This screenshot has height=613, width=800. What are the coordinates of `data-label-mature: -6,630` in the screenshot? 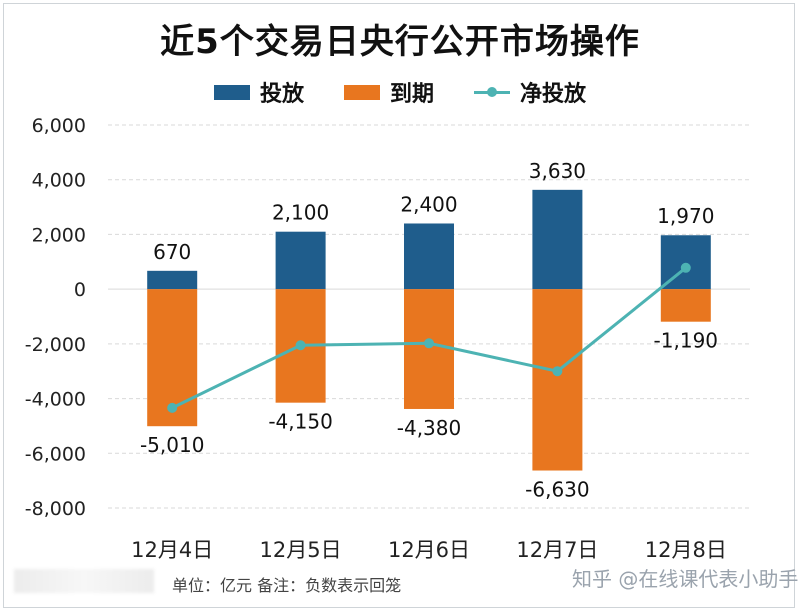 It's located at (557, 490).